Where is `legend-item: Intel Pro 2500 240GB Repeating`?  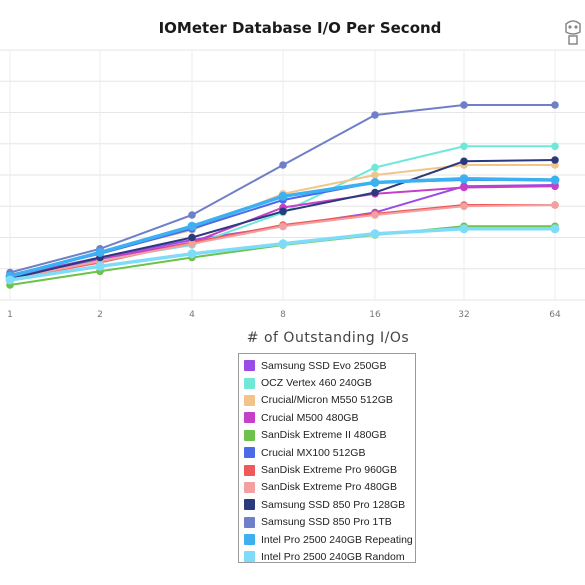 legend-item: Intel Pro 2500 240GB Repeating is located at coordinates (329, 539).